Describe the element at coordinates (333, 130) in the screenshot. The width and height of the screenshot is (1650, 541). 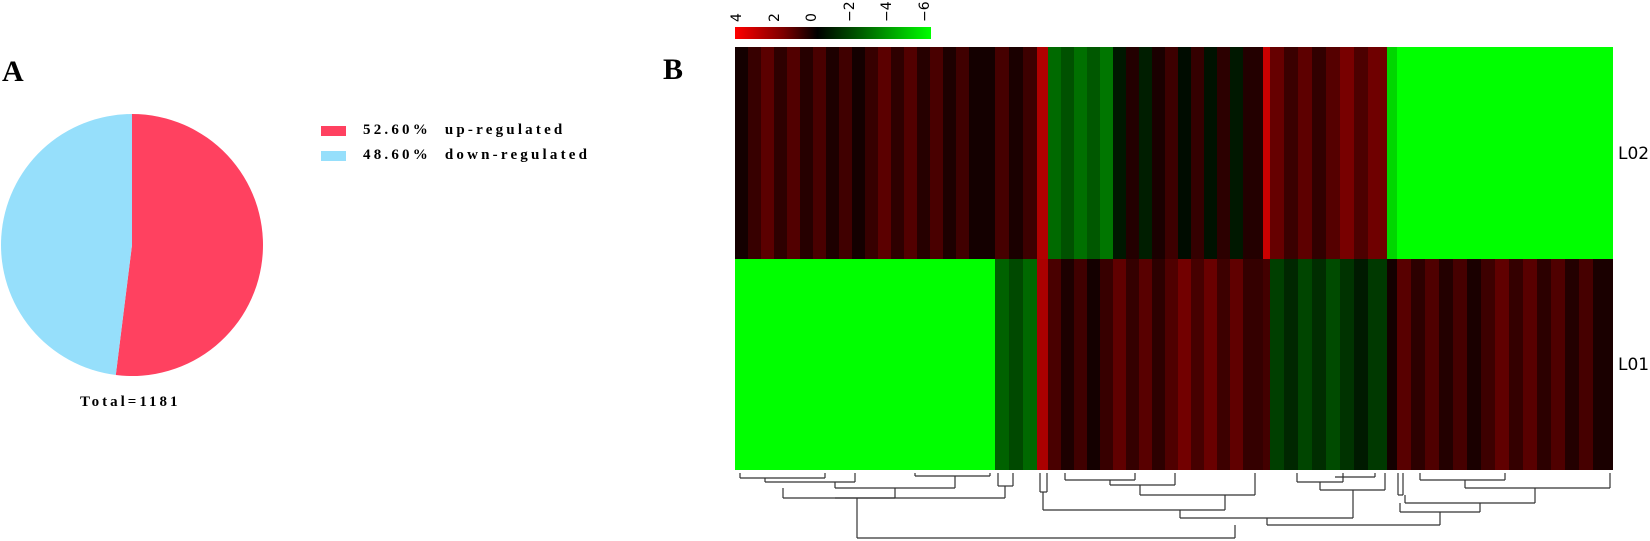
I see `legend-swatch-up` at that location.